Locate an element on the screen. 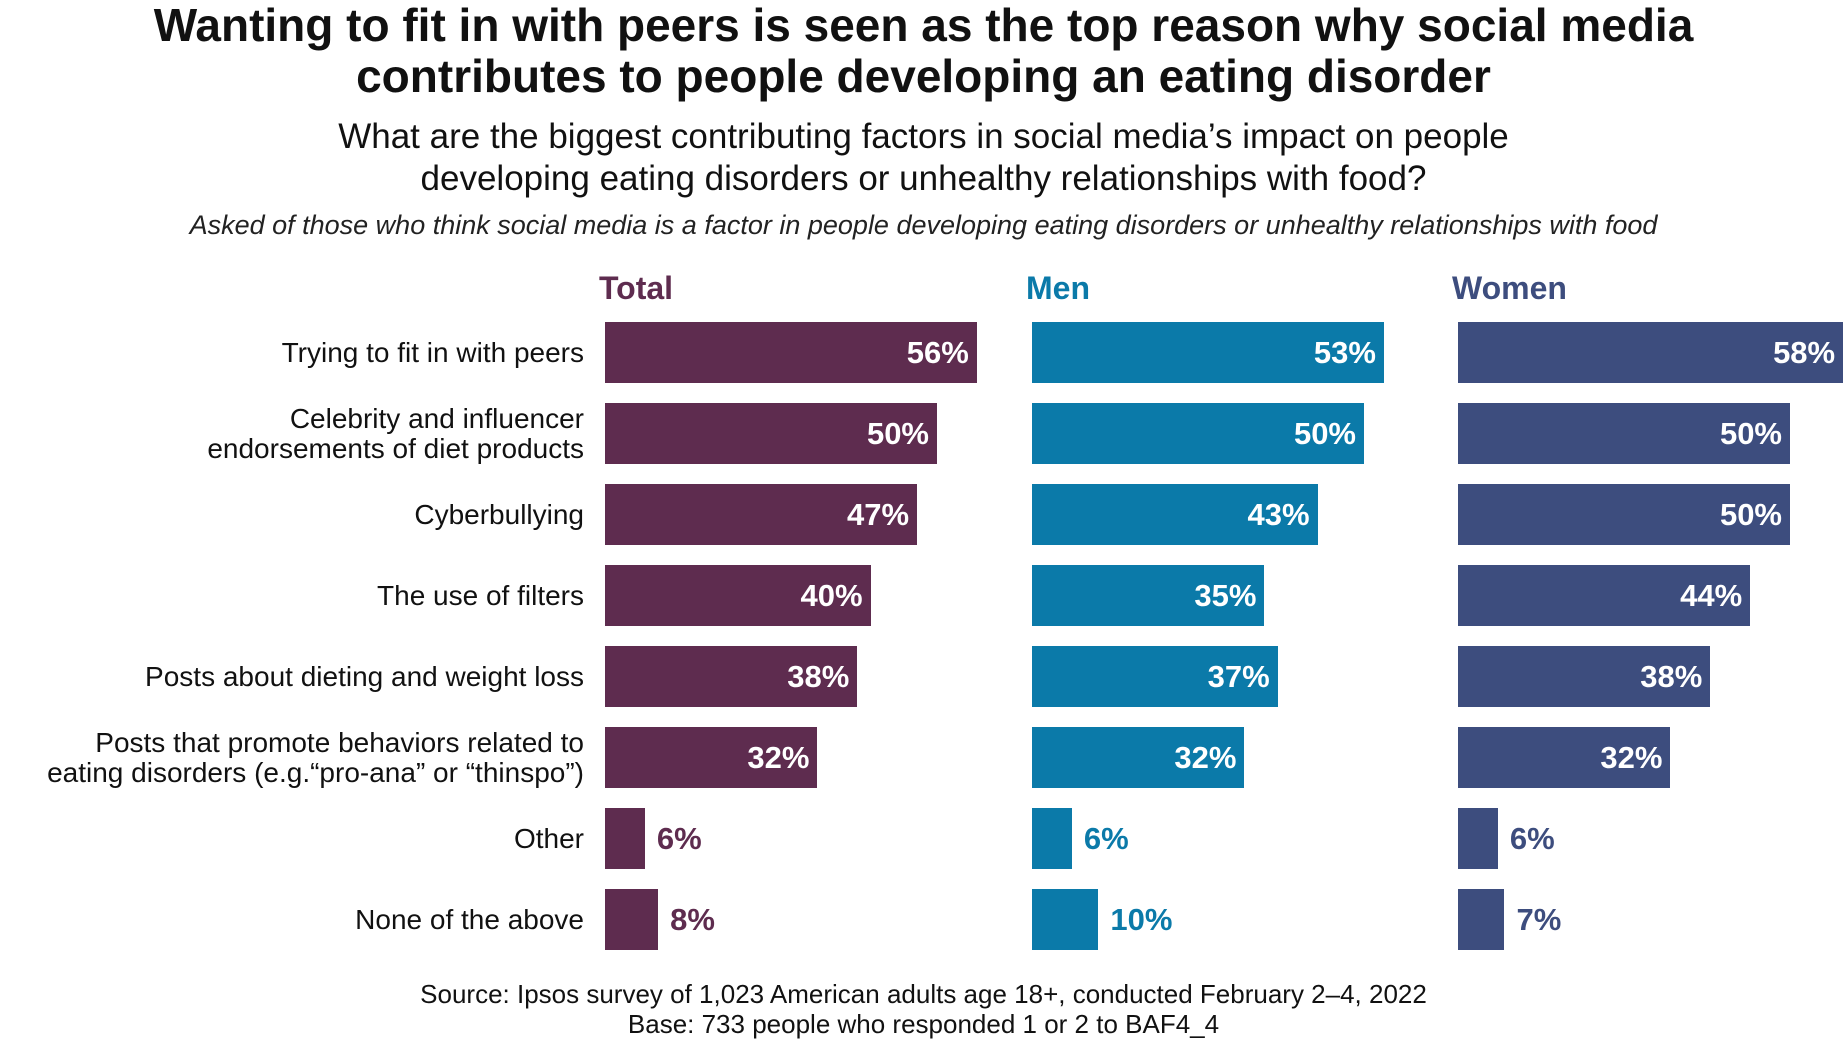  series-header-men: Men is located at coordinates (1058, 288).